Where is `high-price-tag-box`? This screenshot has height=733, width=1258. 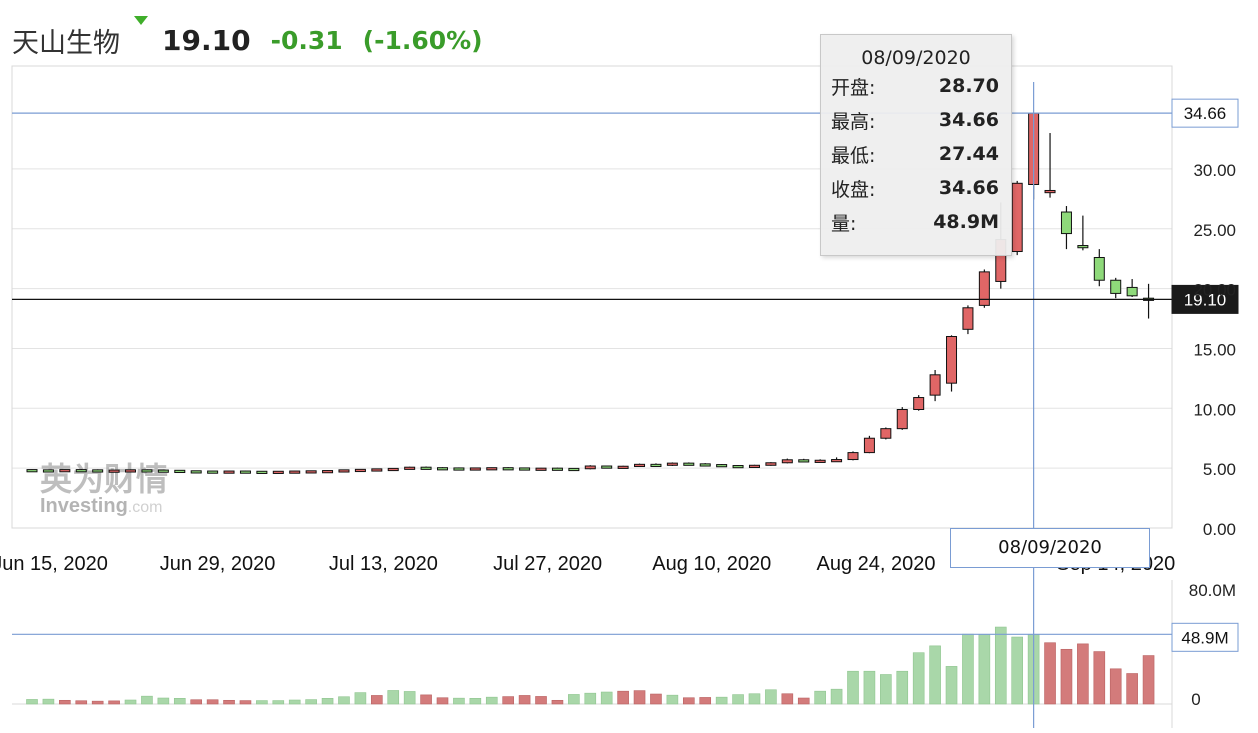
high-price-tag-box is located at coordinates (1205, 113).